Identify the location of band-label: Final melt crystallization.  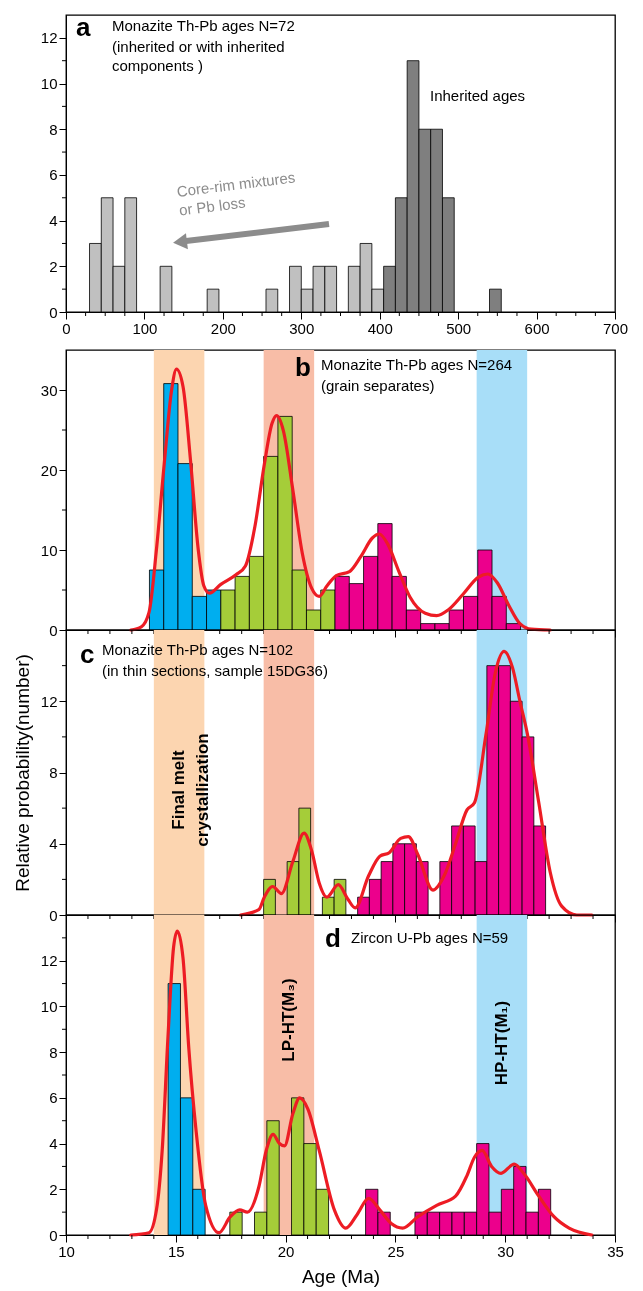
(191, 790).